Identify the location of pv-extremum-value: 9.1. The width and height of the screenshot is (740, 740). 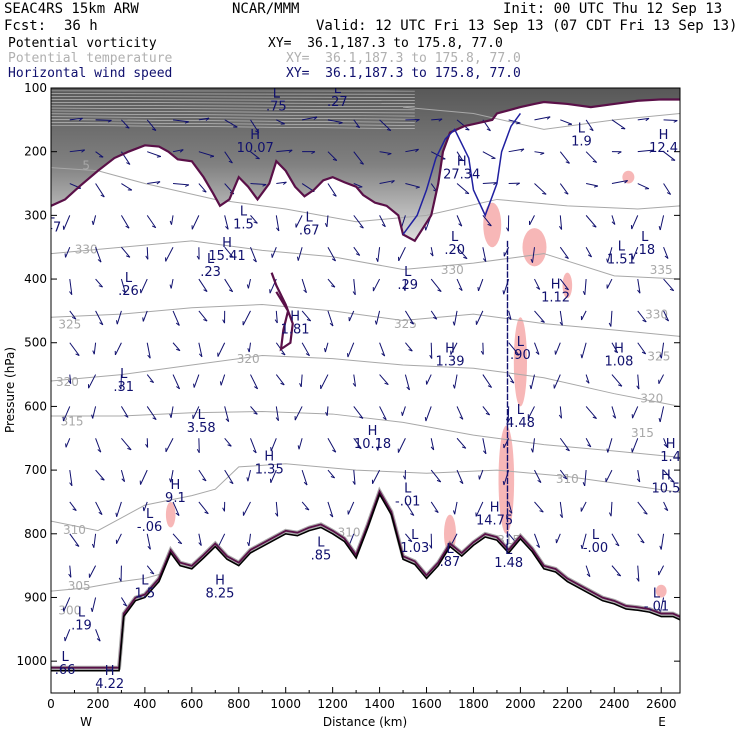
(175, 498).